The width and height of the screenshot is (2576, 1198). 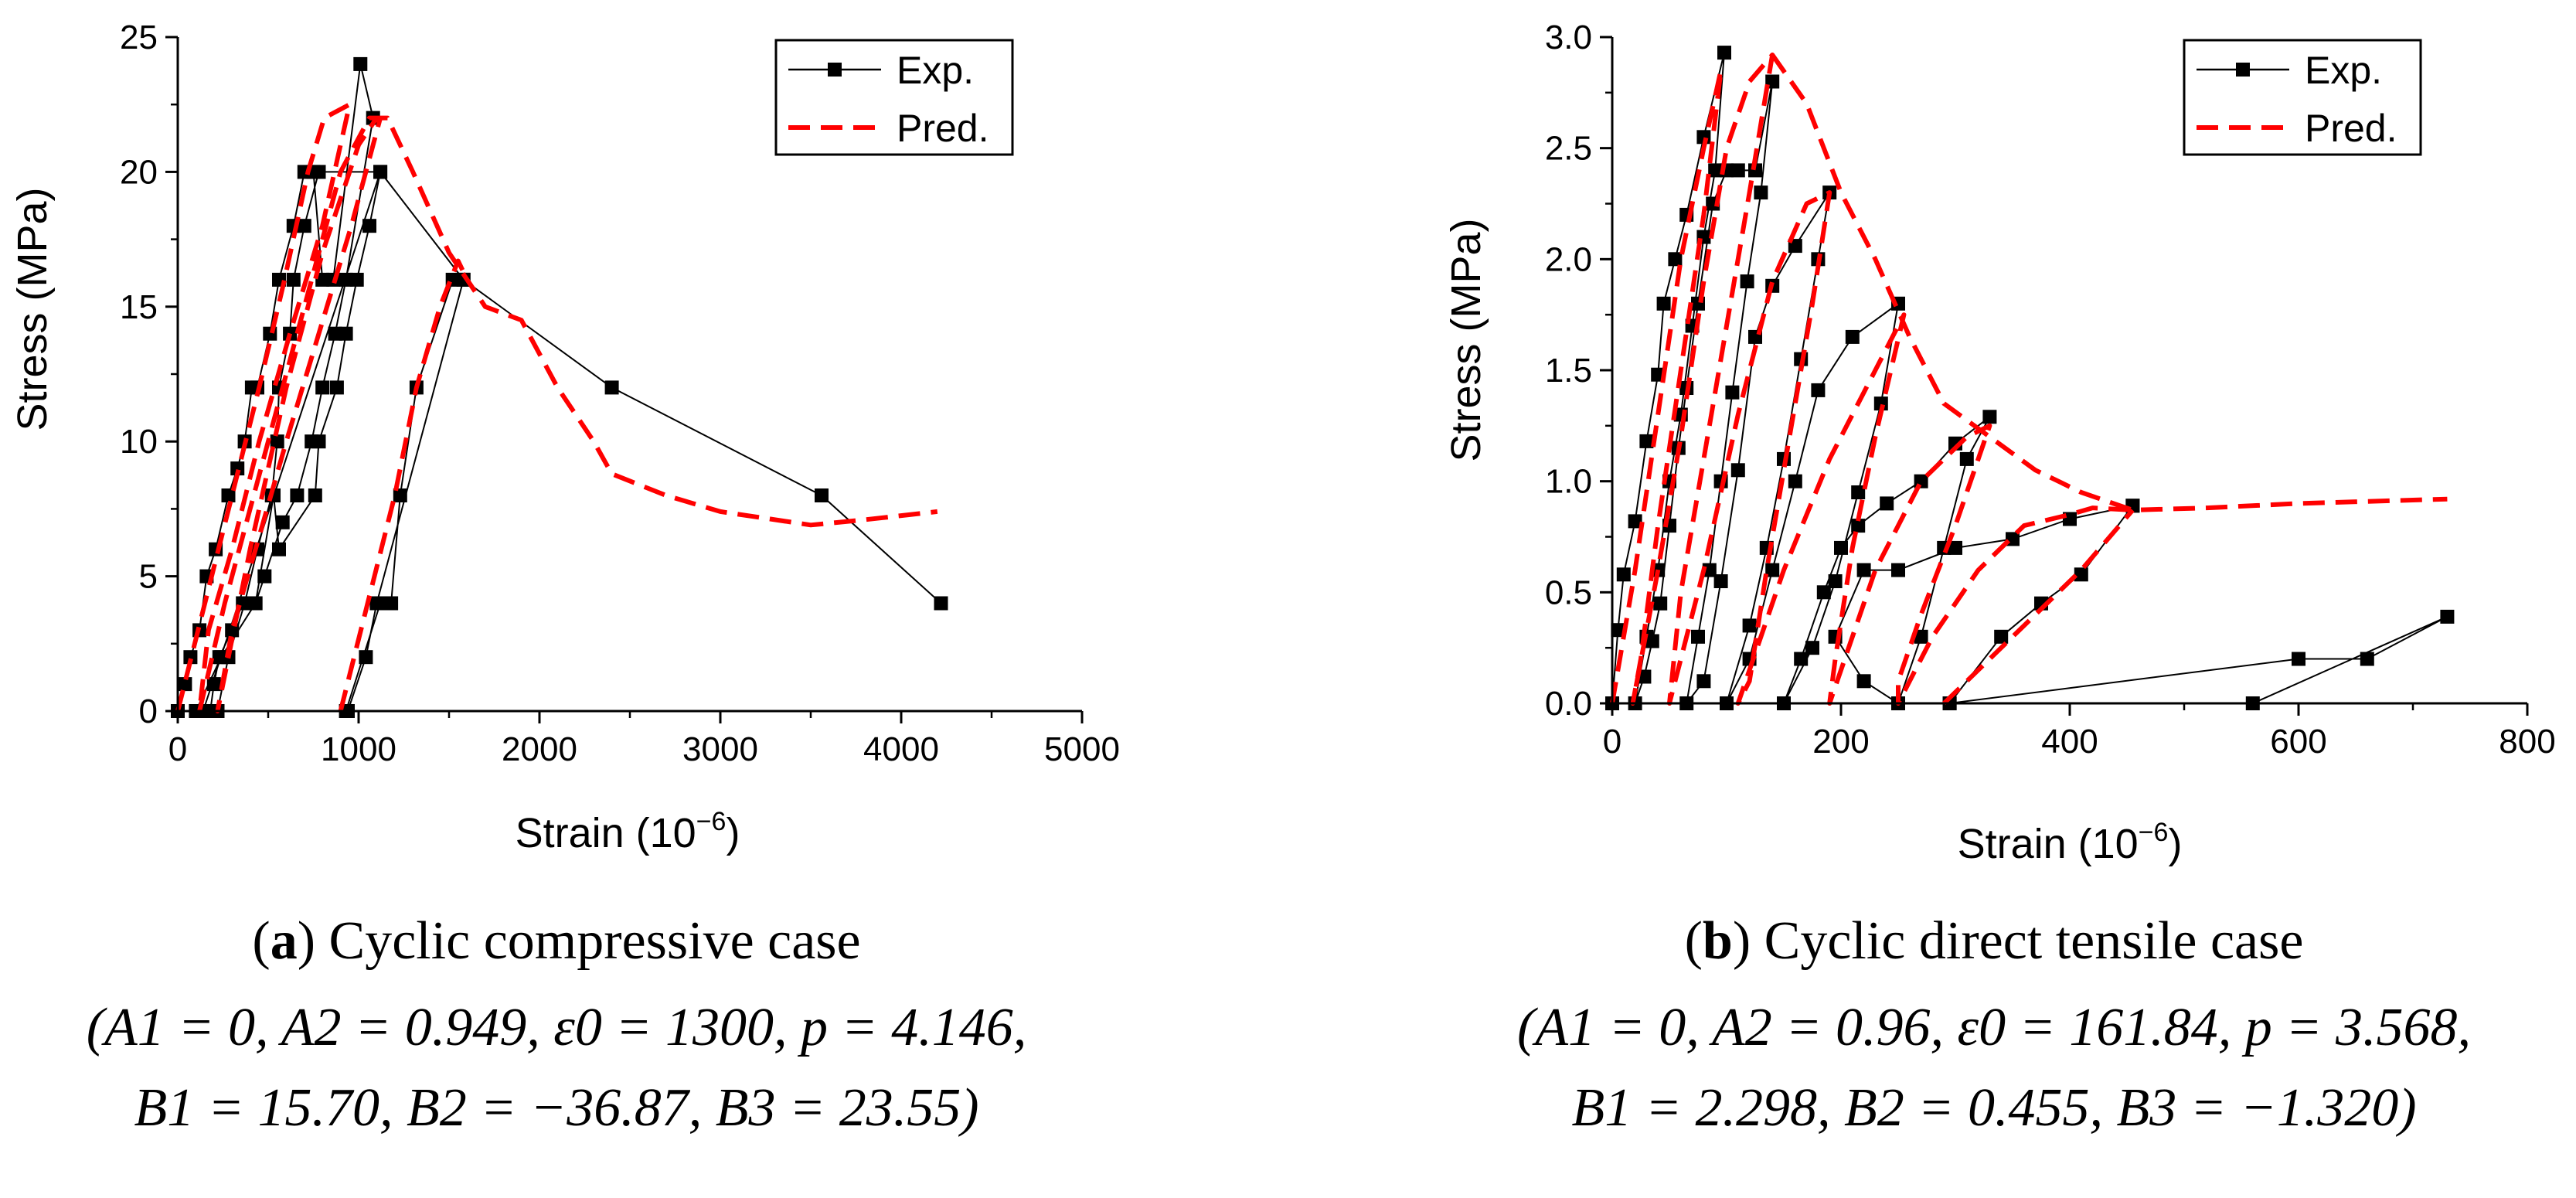 I want to click on panel-a-caption-params-2: B1 = 15.70, B2 = −36.87, B3 = 23.55), so click(x=556, y=1108).